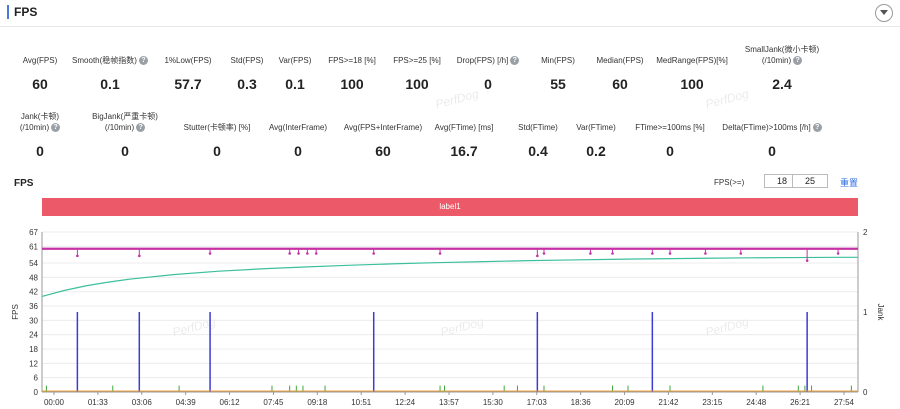  I want to click on metric-label-text: Stutter(卡顿率) [%], so click(217, 127).